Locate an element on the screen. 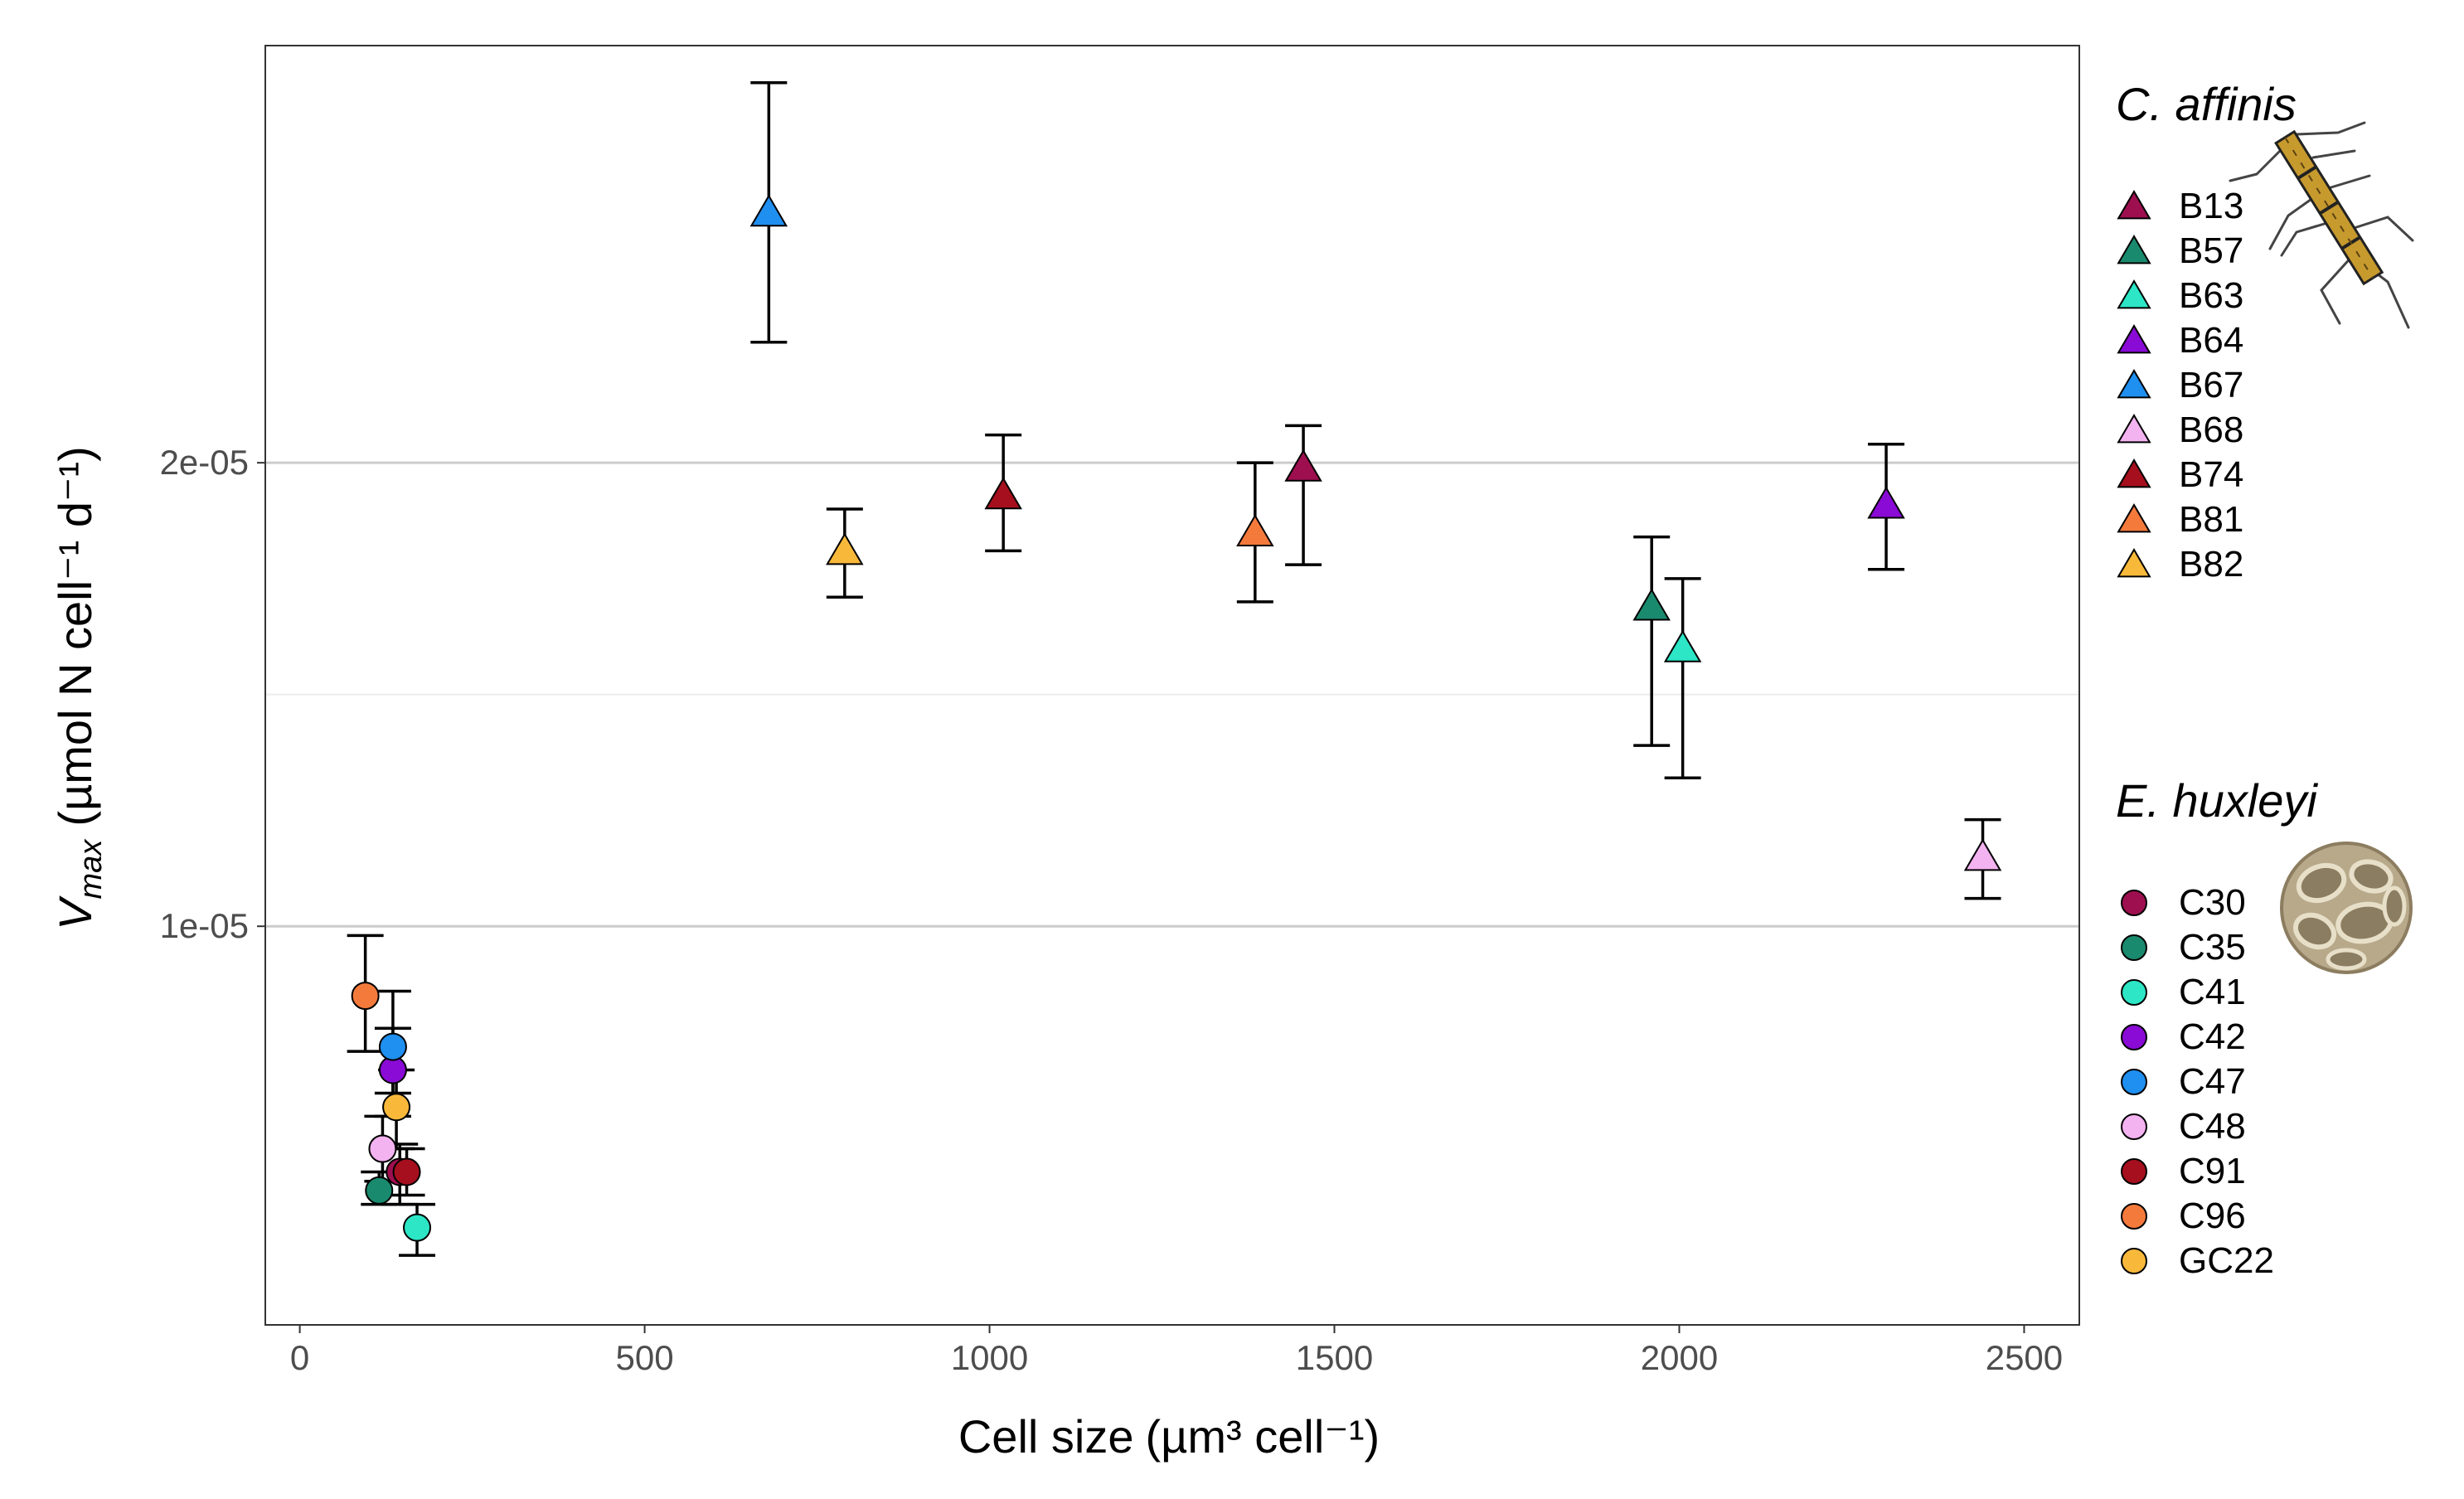 This screenshot has height=1499, width=2464. error-bar-b63 is located at coordinates (1683, 678).